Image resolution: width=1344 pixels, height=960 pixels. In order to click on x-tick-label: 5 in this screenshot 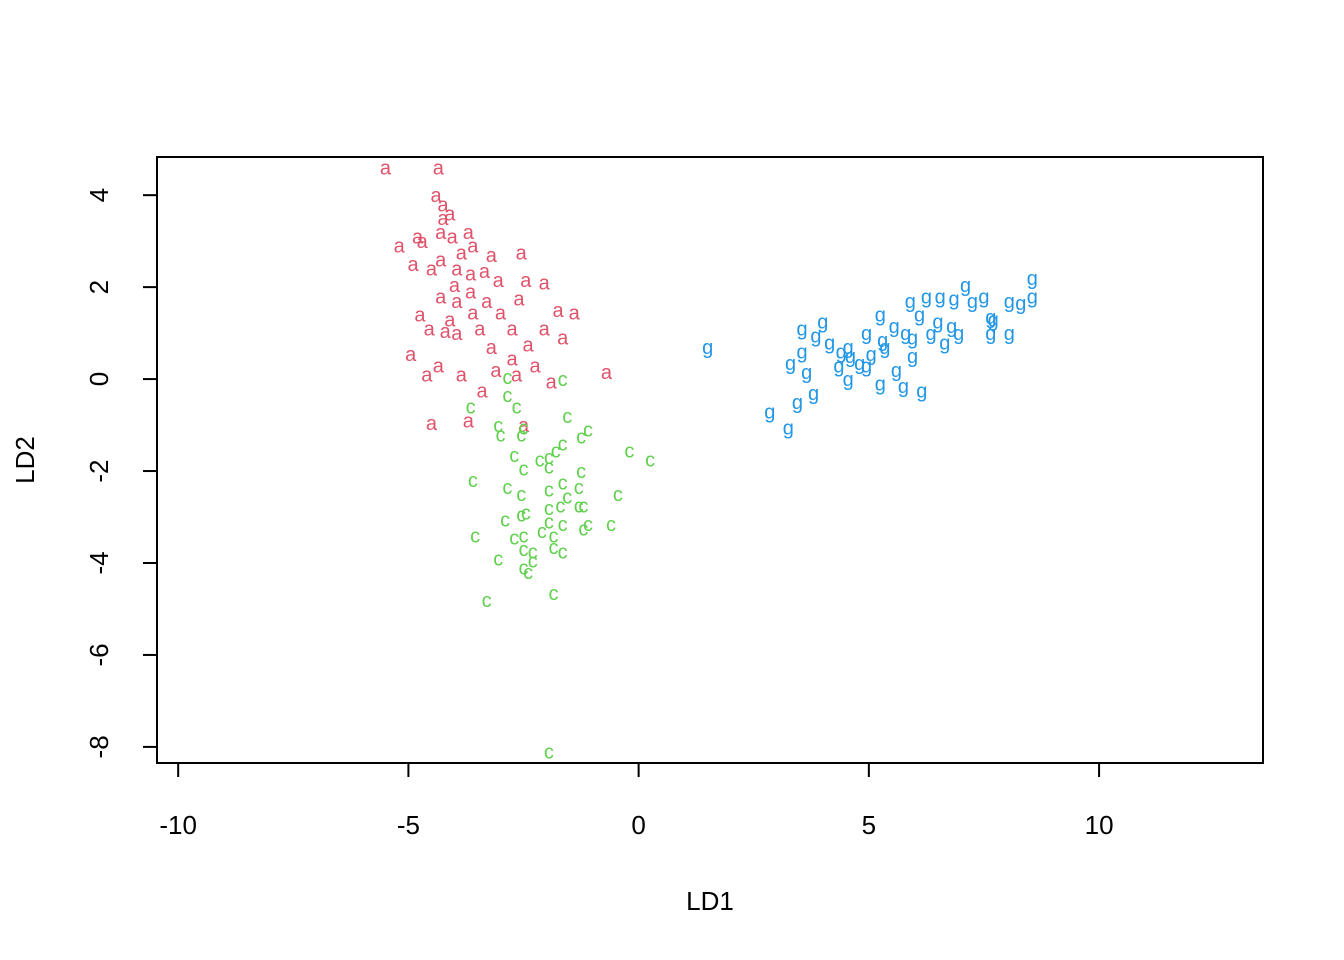, I will do `click(869, 825)`.